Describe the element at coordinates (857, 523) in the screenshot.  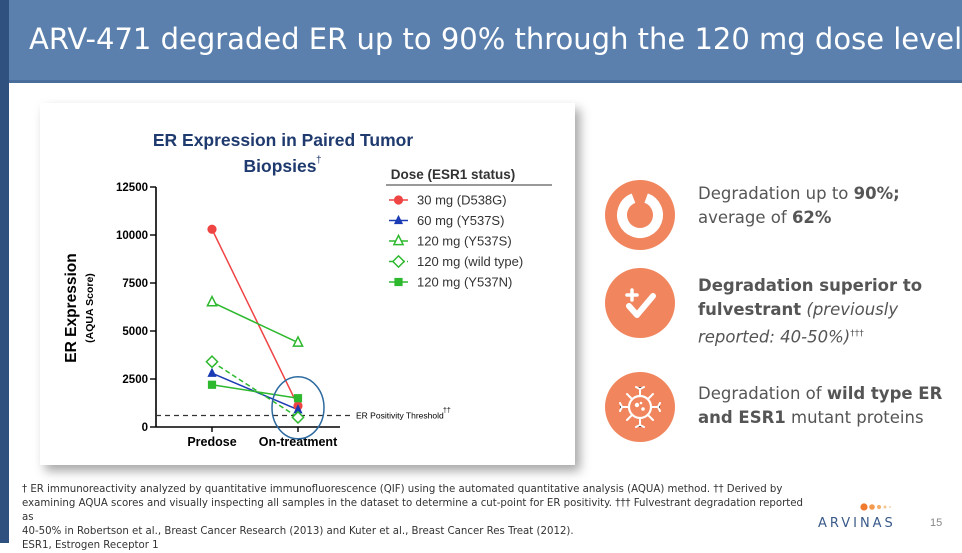
I see `logo-wordmark: ARVINAS` at that location.